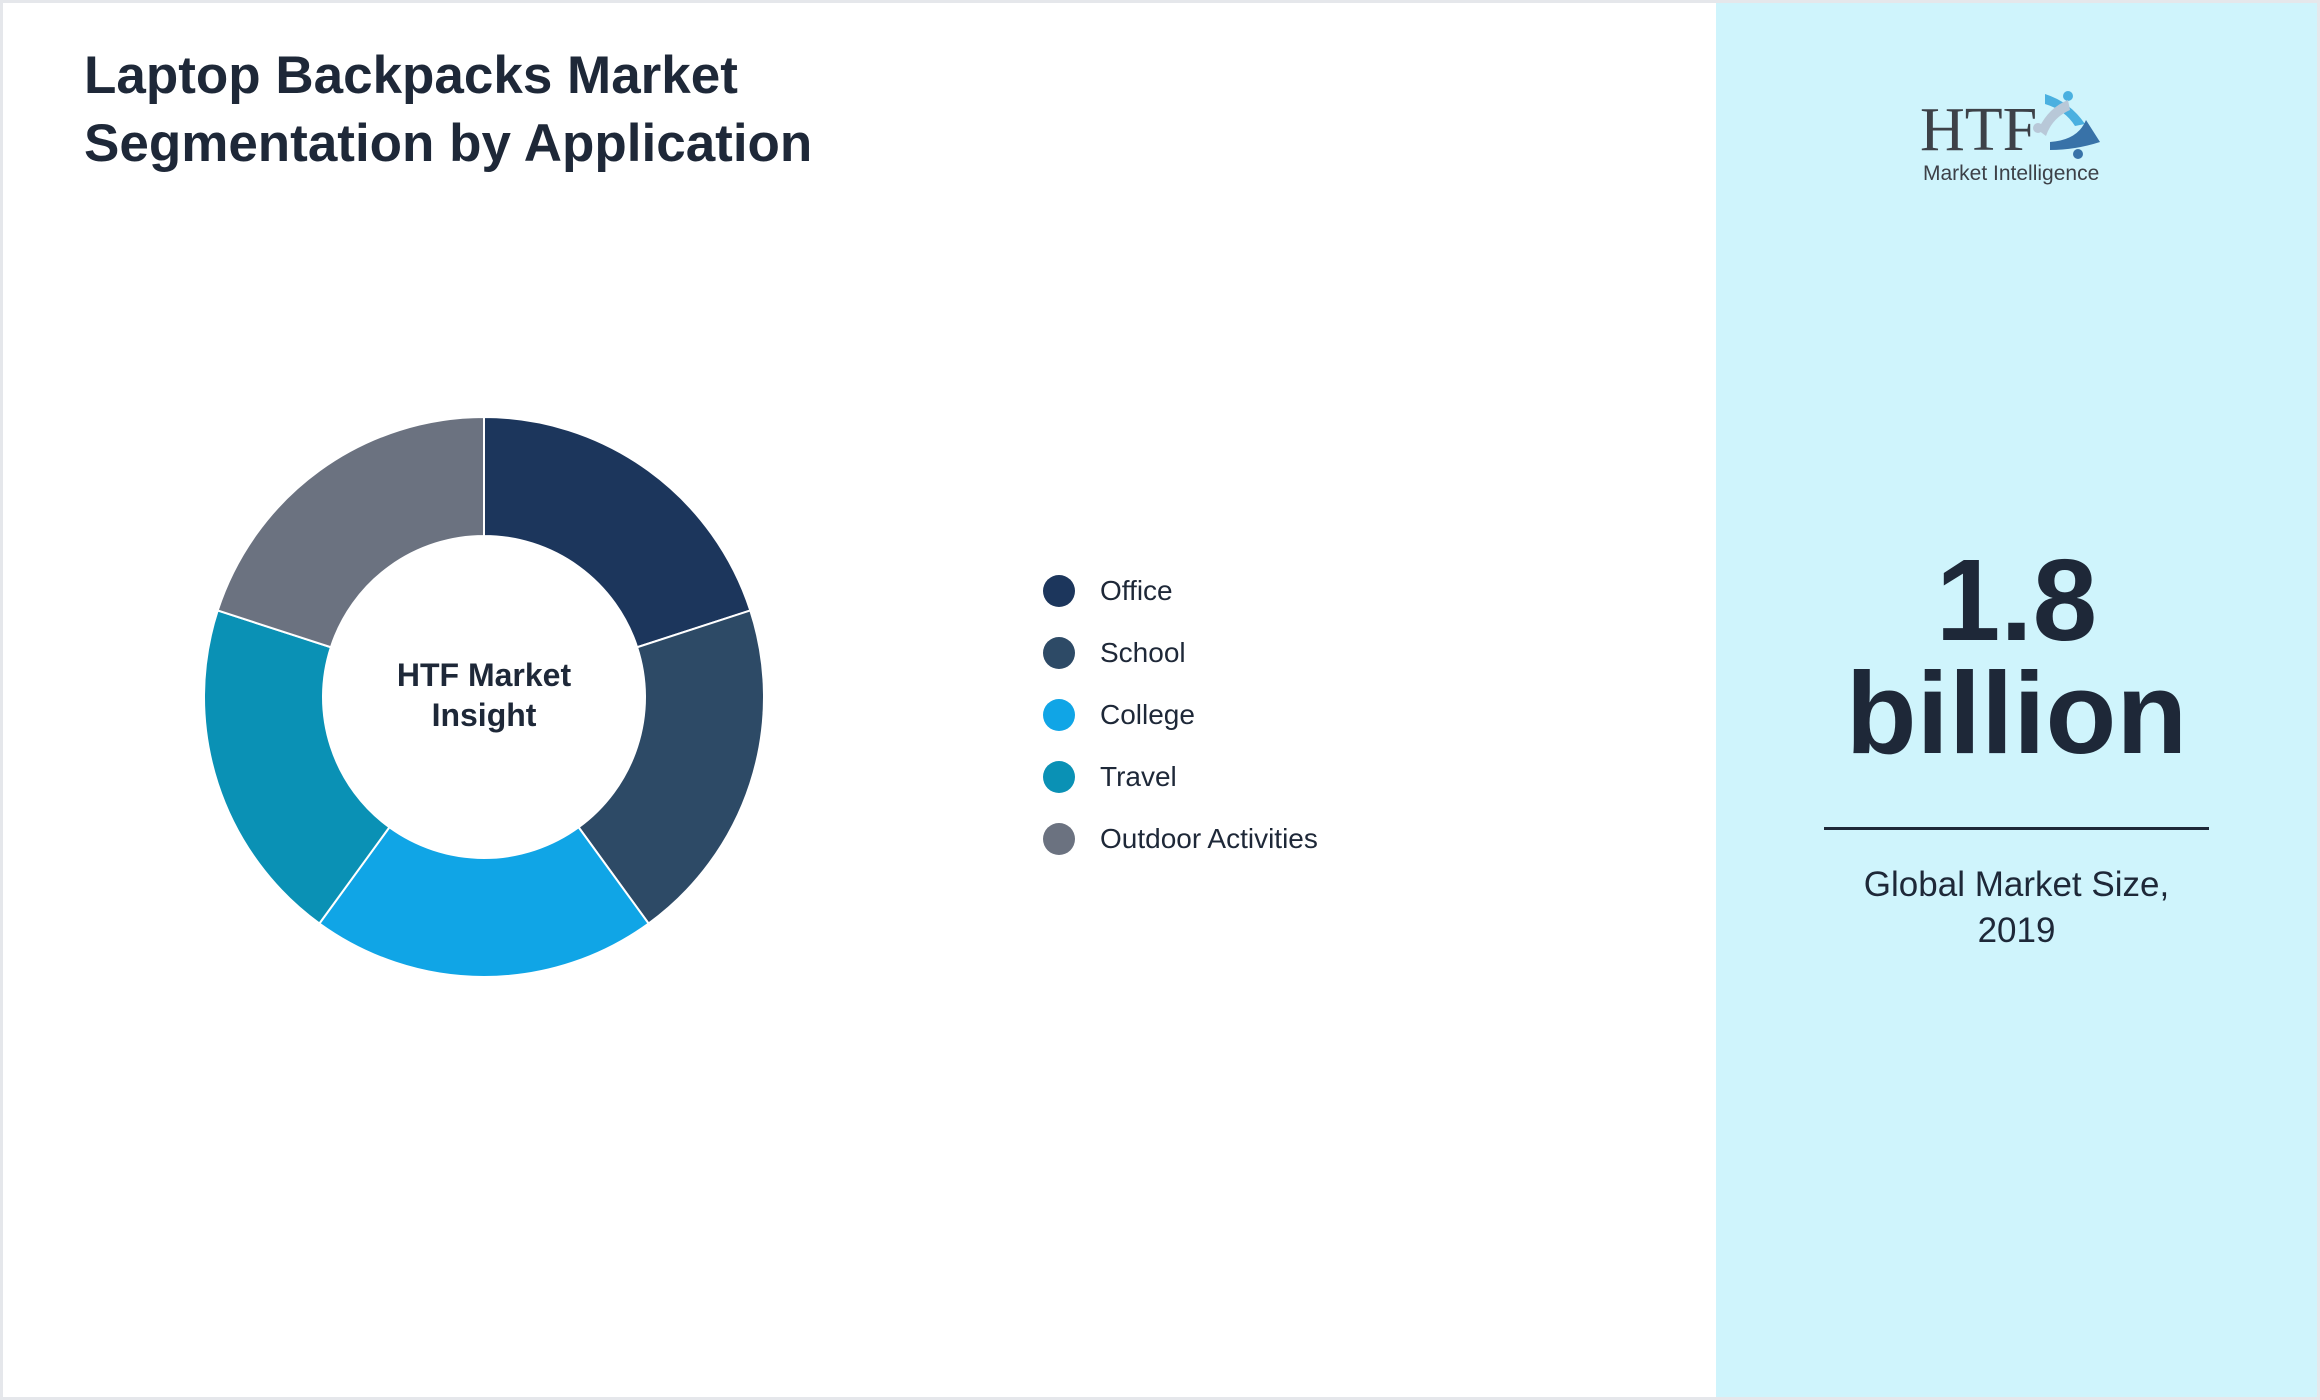 Image resolution: width=2320 pixels, height=1400 pixels. I want to click on donut-chart, so click(484, 697).